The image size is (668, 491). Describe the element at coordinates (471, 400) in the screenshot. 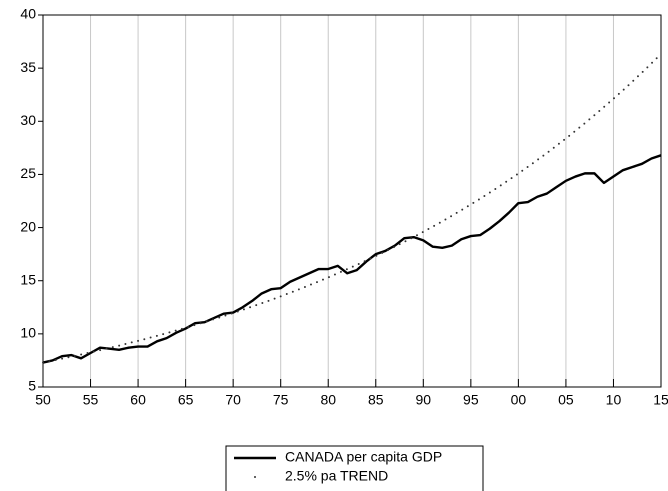

I see `x-tick-label: 95` at that location.